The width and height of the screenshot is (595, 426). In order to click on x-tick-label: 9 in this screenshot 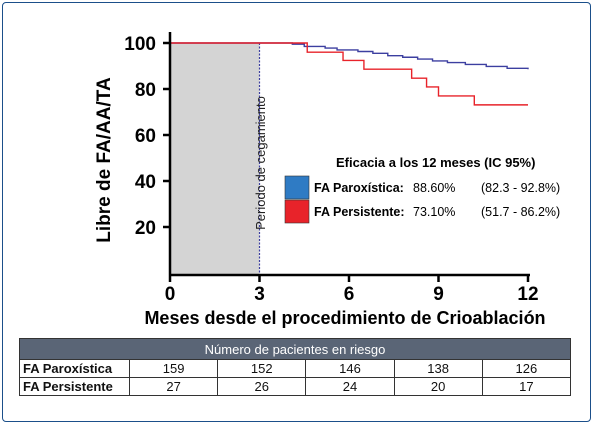, I will do `click(438, 294)`.